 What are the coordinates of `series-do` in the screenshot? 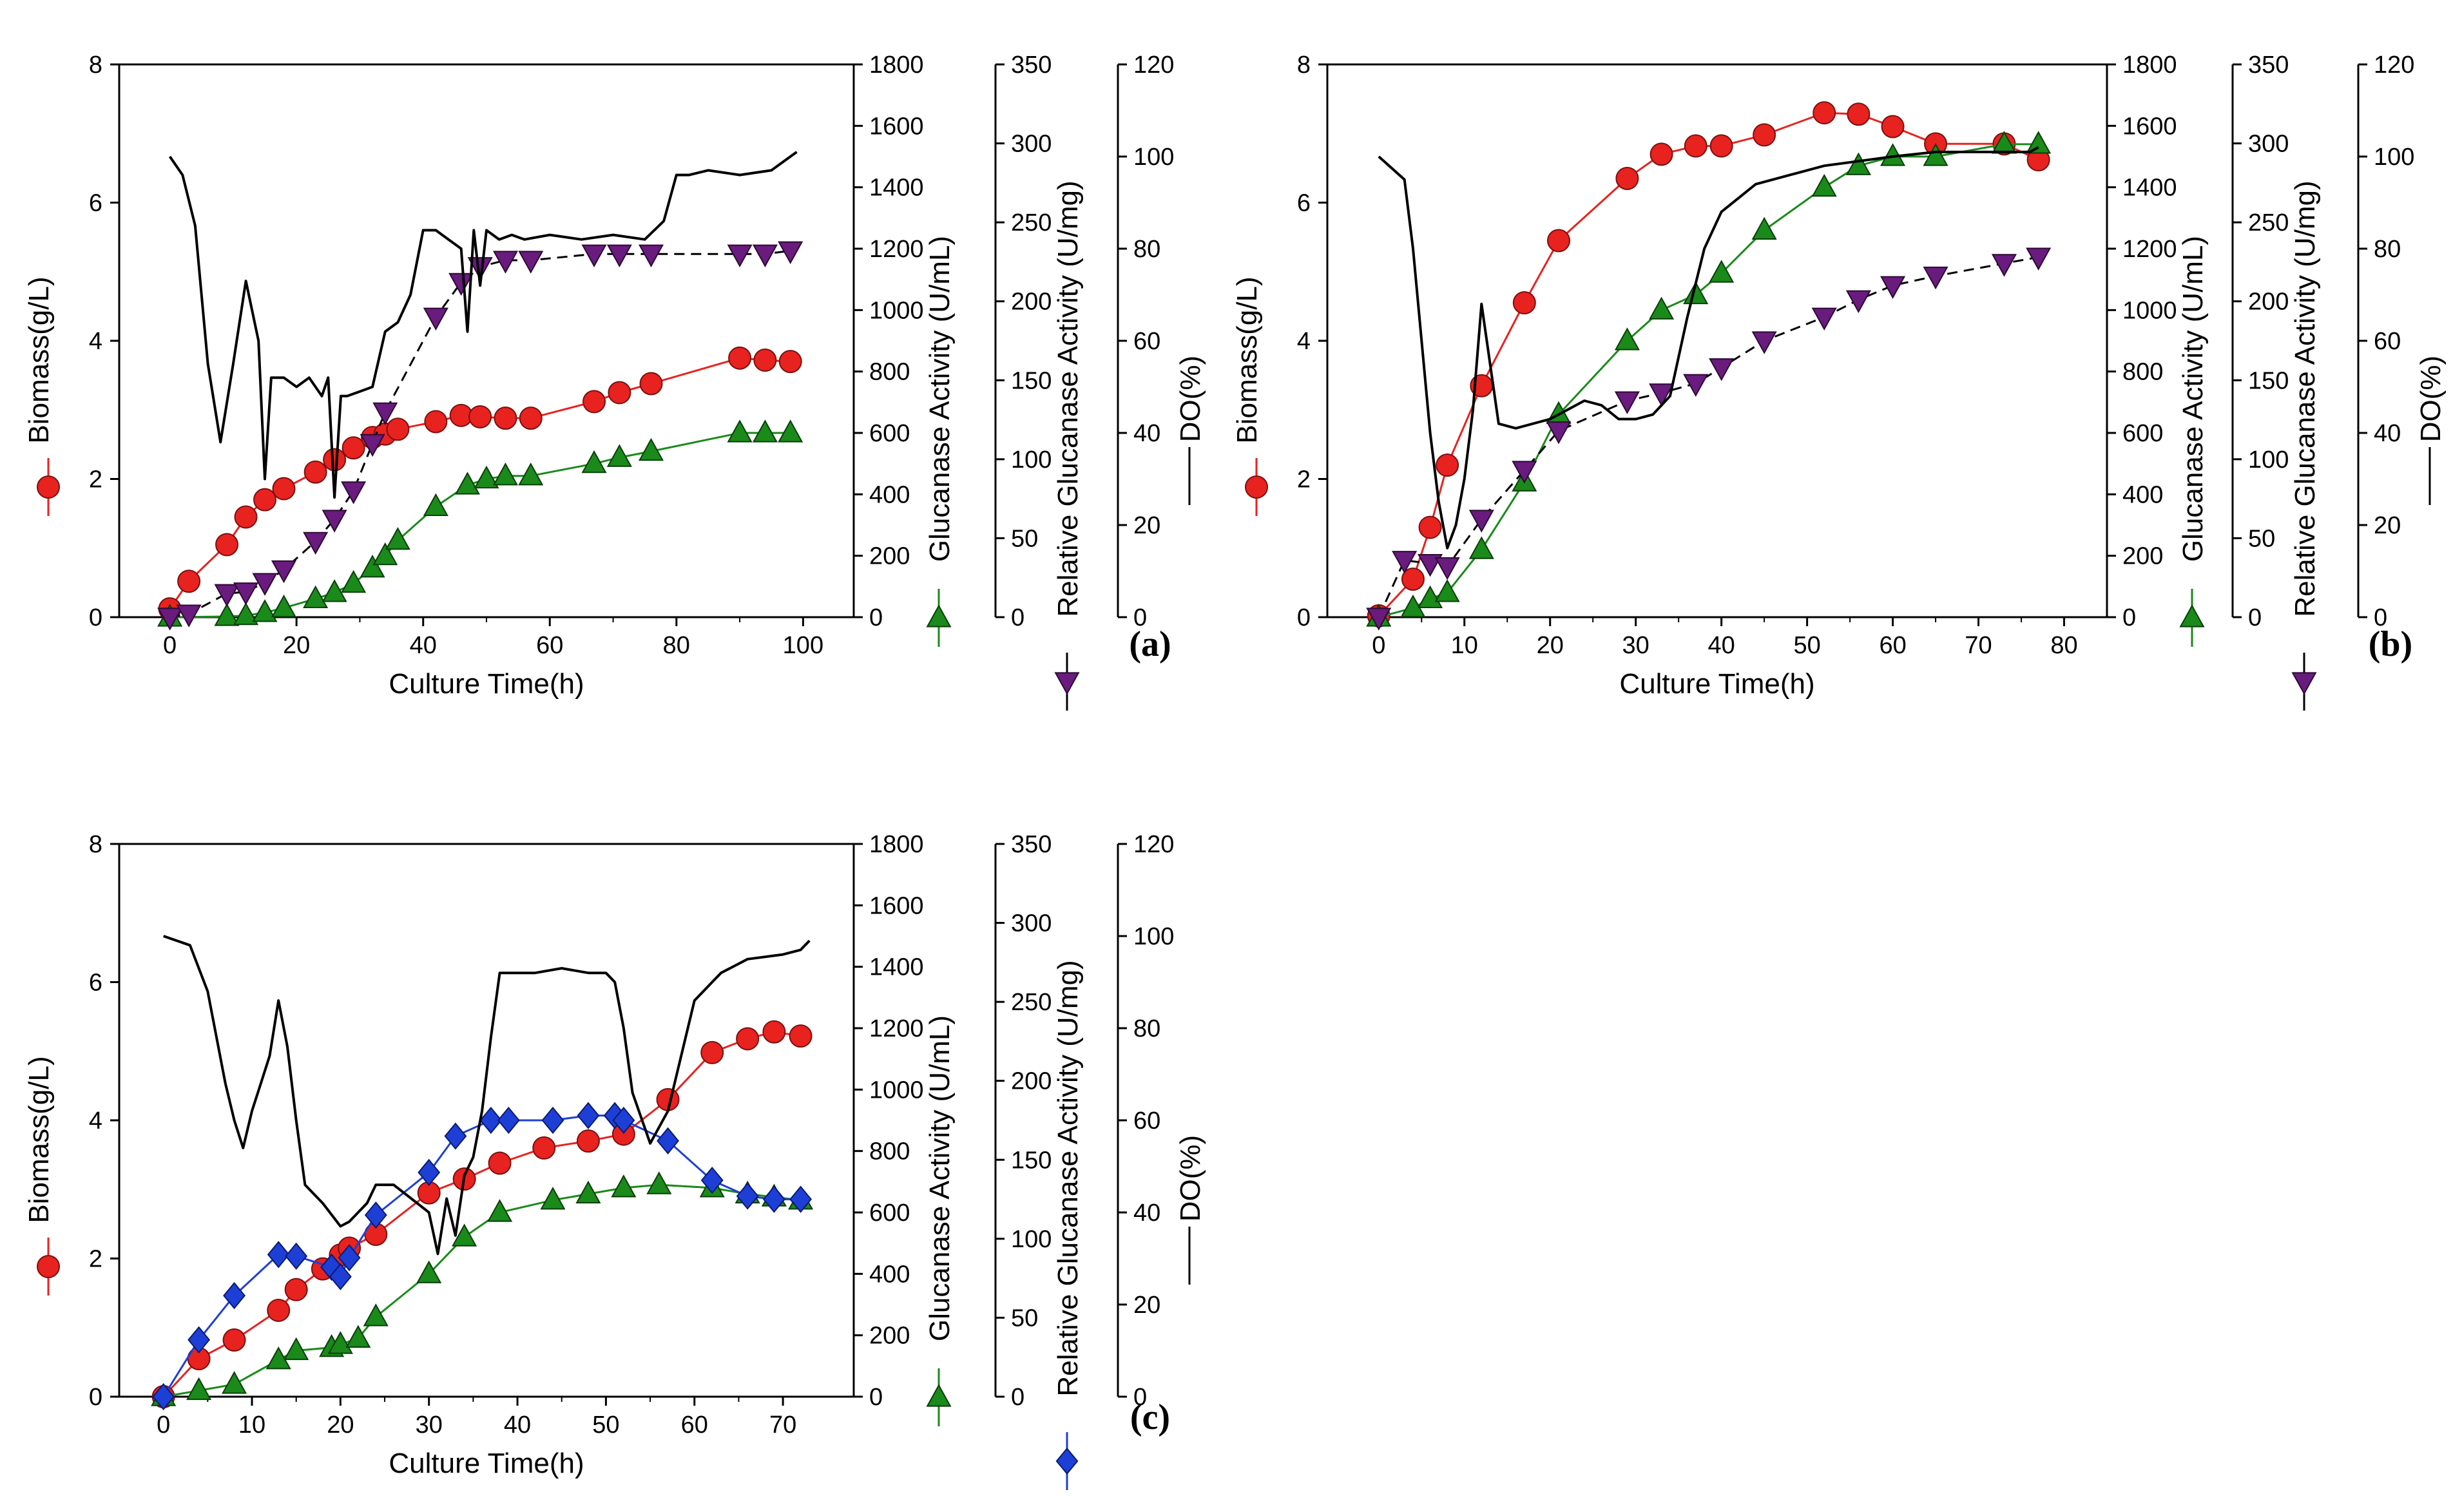 It's located at (483, 325).